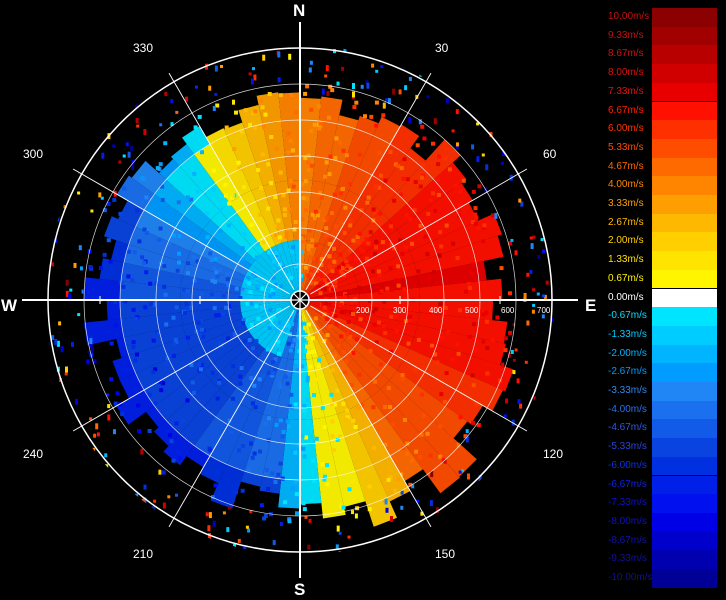 This screenshot has width=726, height=600. Describe the element at coordinates (627, 428) in the screenshot. I see `legend-label: -4.67m/s` at that location.